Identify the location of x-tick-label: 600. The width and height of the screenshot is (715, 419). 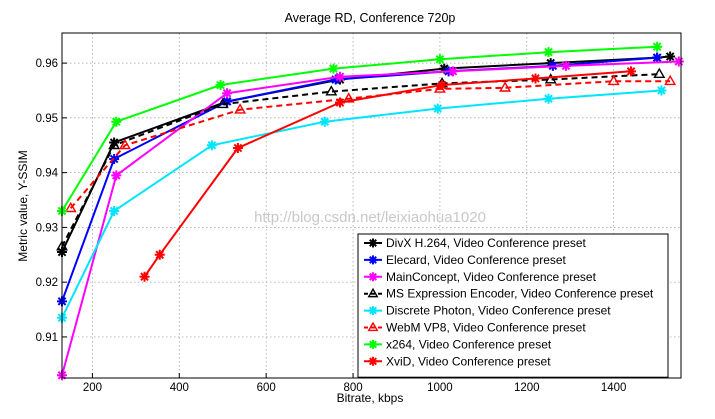
(266, 388).